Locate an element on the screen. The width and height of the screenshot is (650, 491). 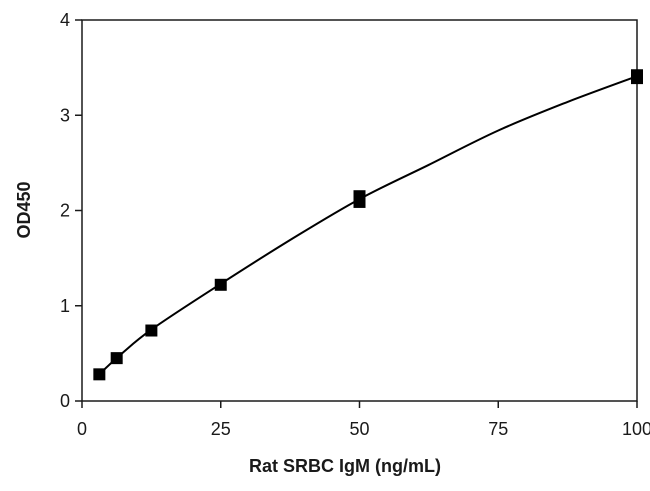
y-tick-label: 3 is located at coordinates (65, 115).